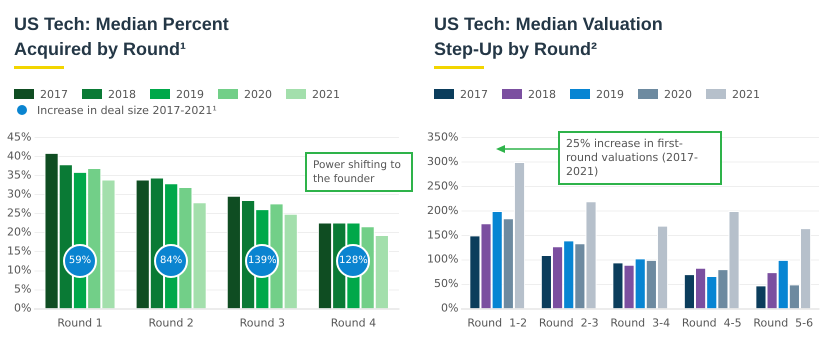  I want to click on y-tick-label: 30%, so click(19, 194).